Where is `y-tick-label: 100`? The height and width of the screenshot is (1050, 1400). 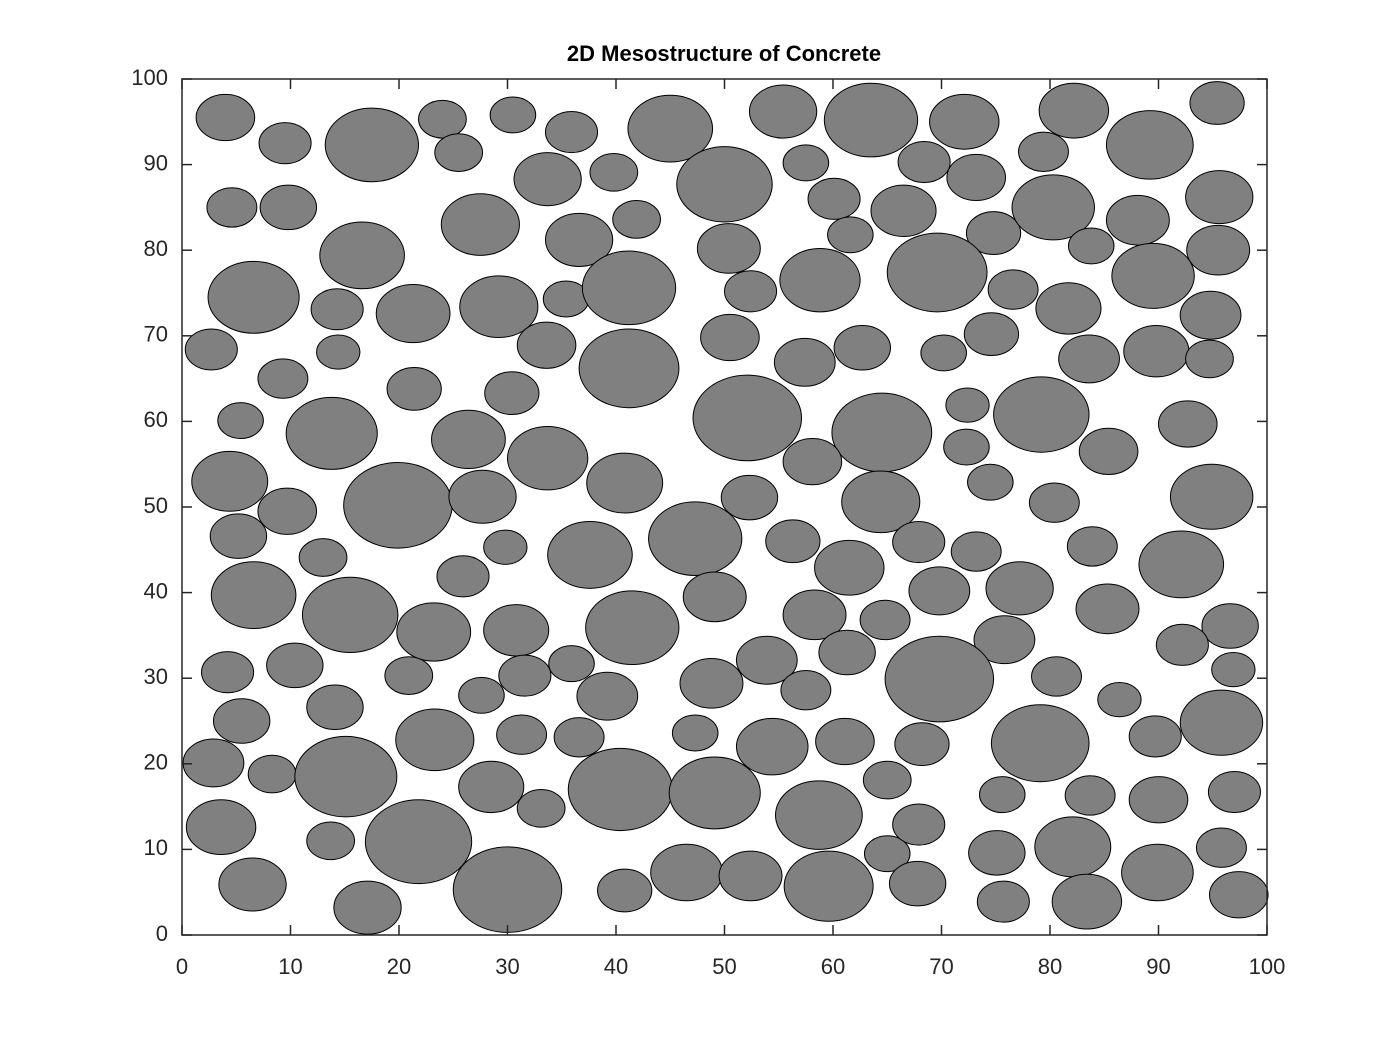 y-tick-label: 100 is located at coordinates (149, 77).